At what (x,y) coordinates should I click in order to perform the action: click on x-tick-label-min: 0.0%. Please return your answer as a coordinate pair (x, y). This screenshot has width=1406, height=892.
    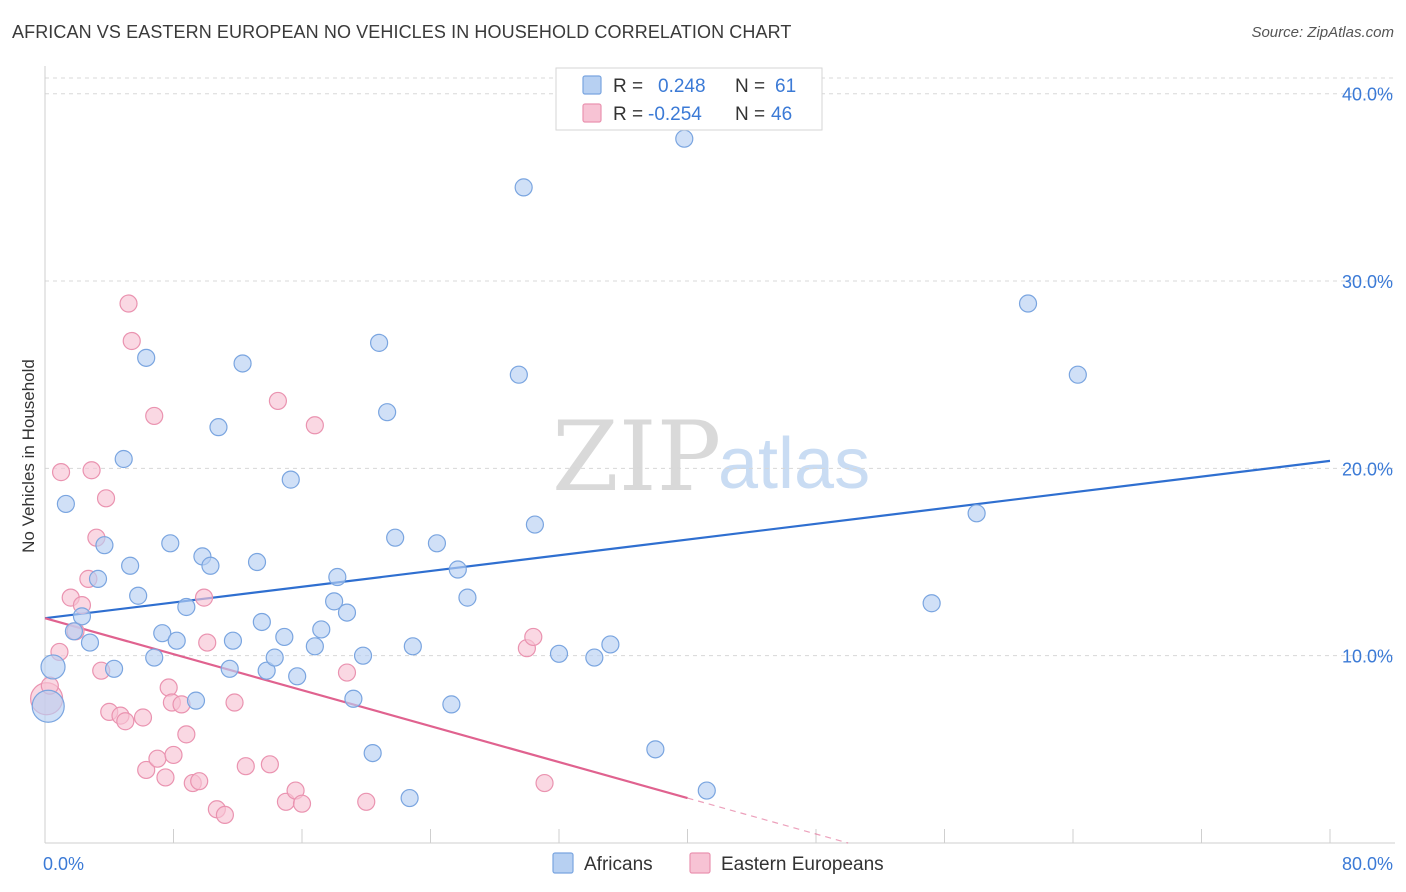
    Looking at the image, I should click on (63, 864).